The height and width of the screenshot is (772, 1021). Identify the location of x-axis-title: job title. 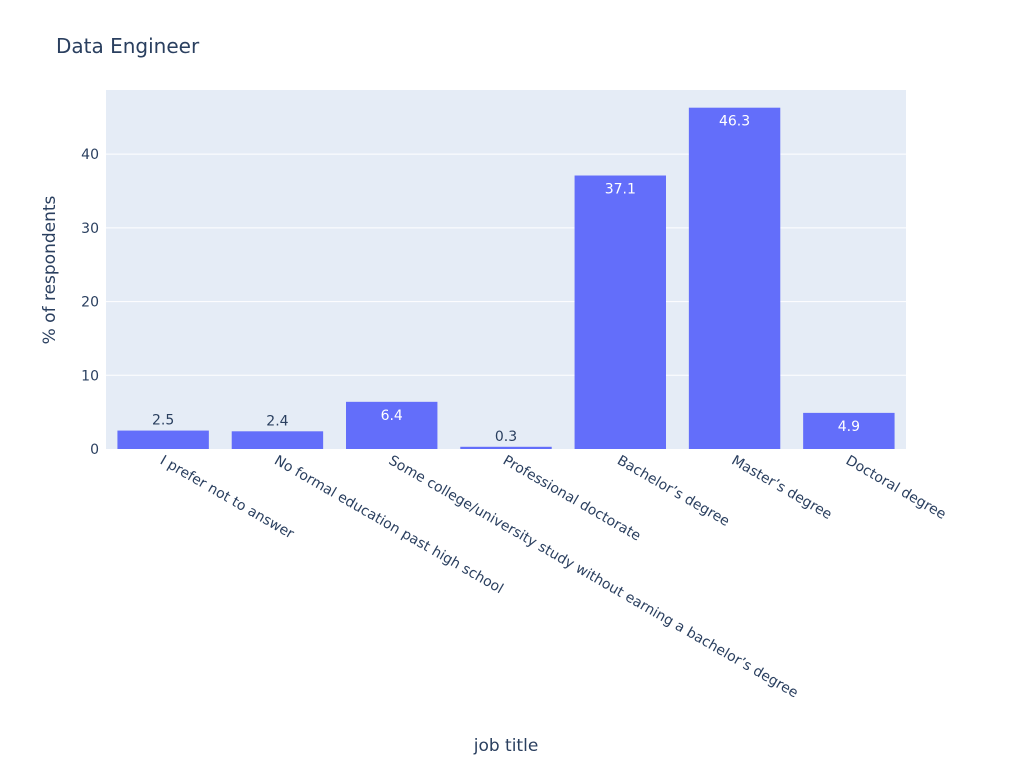
(506, 746).